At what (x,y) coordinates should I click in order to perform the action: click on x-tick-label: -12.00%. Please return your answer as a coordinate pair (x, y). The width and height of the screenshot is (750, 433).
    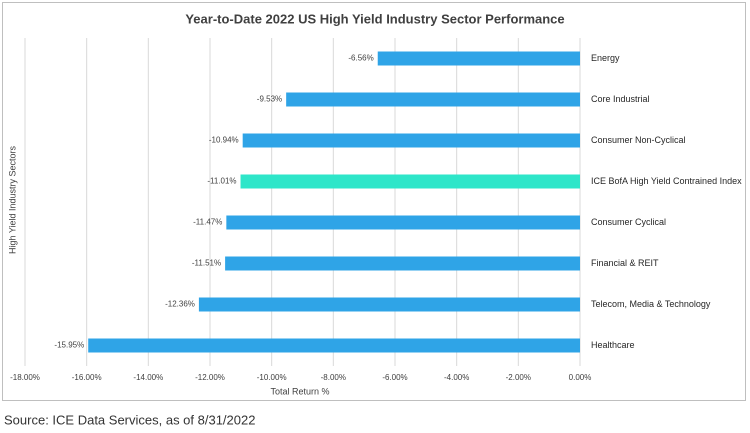
    Looking at the image, I should click on (210, 377).